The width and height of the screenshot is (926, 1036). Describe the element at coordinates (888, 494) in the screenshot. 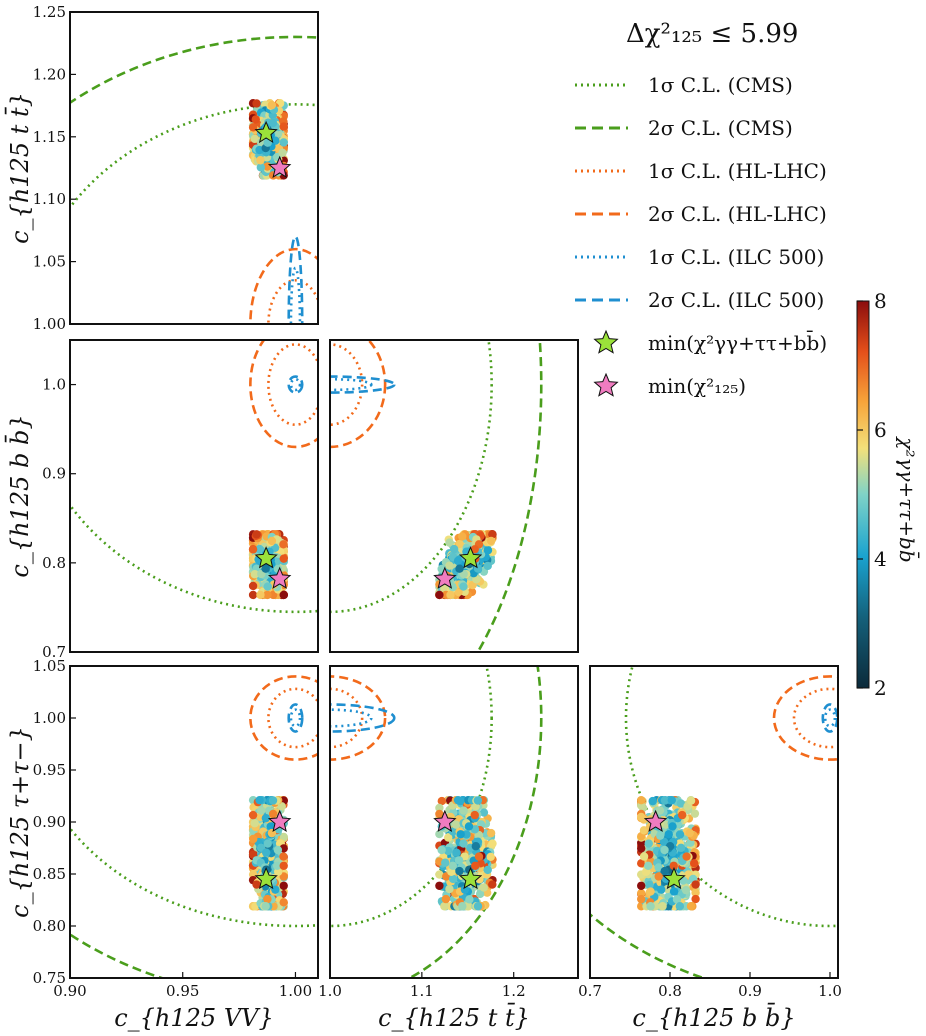

I see `colorbar: 2 4 6 8 χ²γγ+ττ+bb̄` at that location.